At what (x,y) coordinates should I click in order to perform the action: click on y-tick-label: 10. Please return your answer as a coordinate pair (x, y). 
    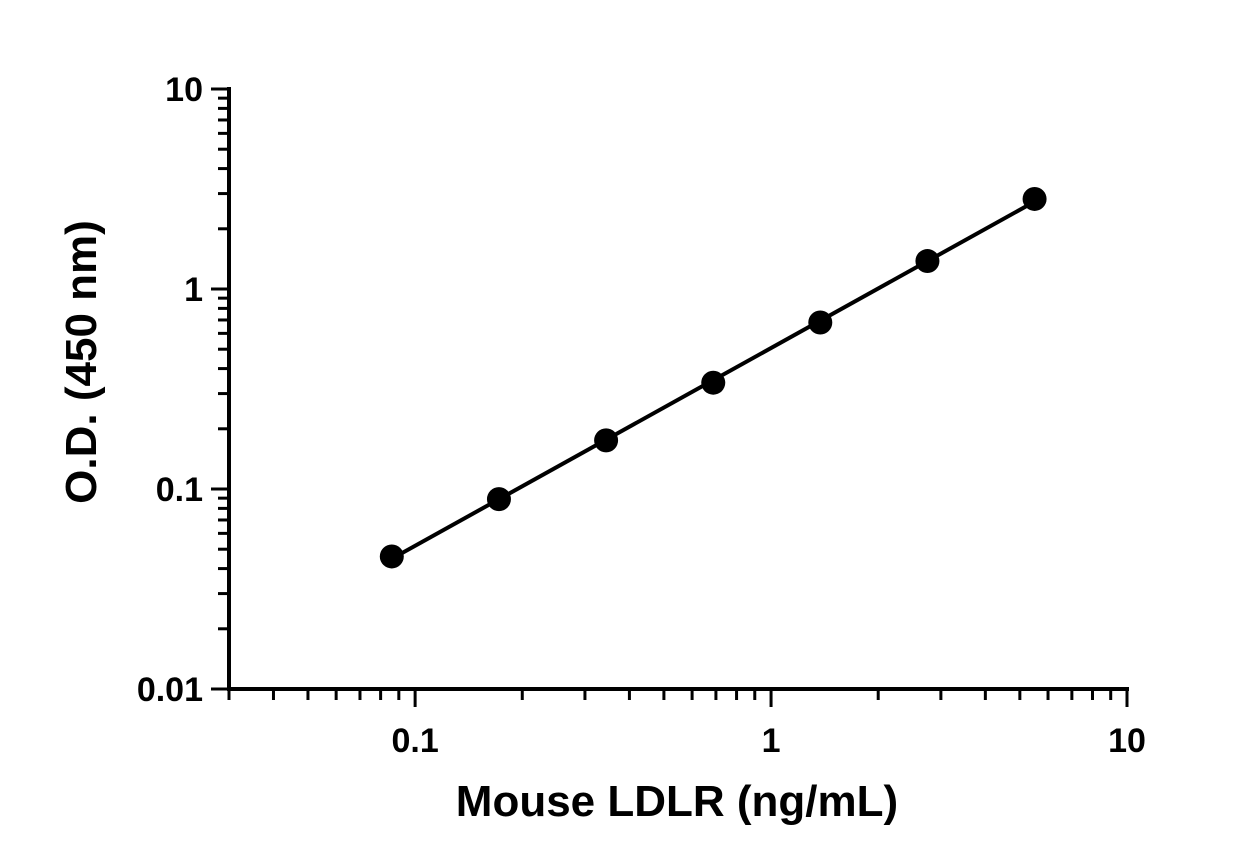
    Looking at the image, I should click on (184, 90).